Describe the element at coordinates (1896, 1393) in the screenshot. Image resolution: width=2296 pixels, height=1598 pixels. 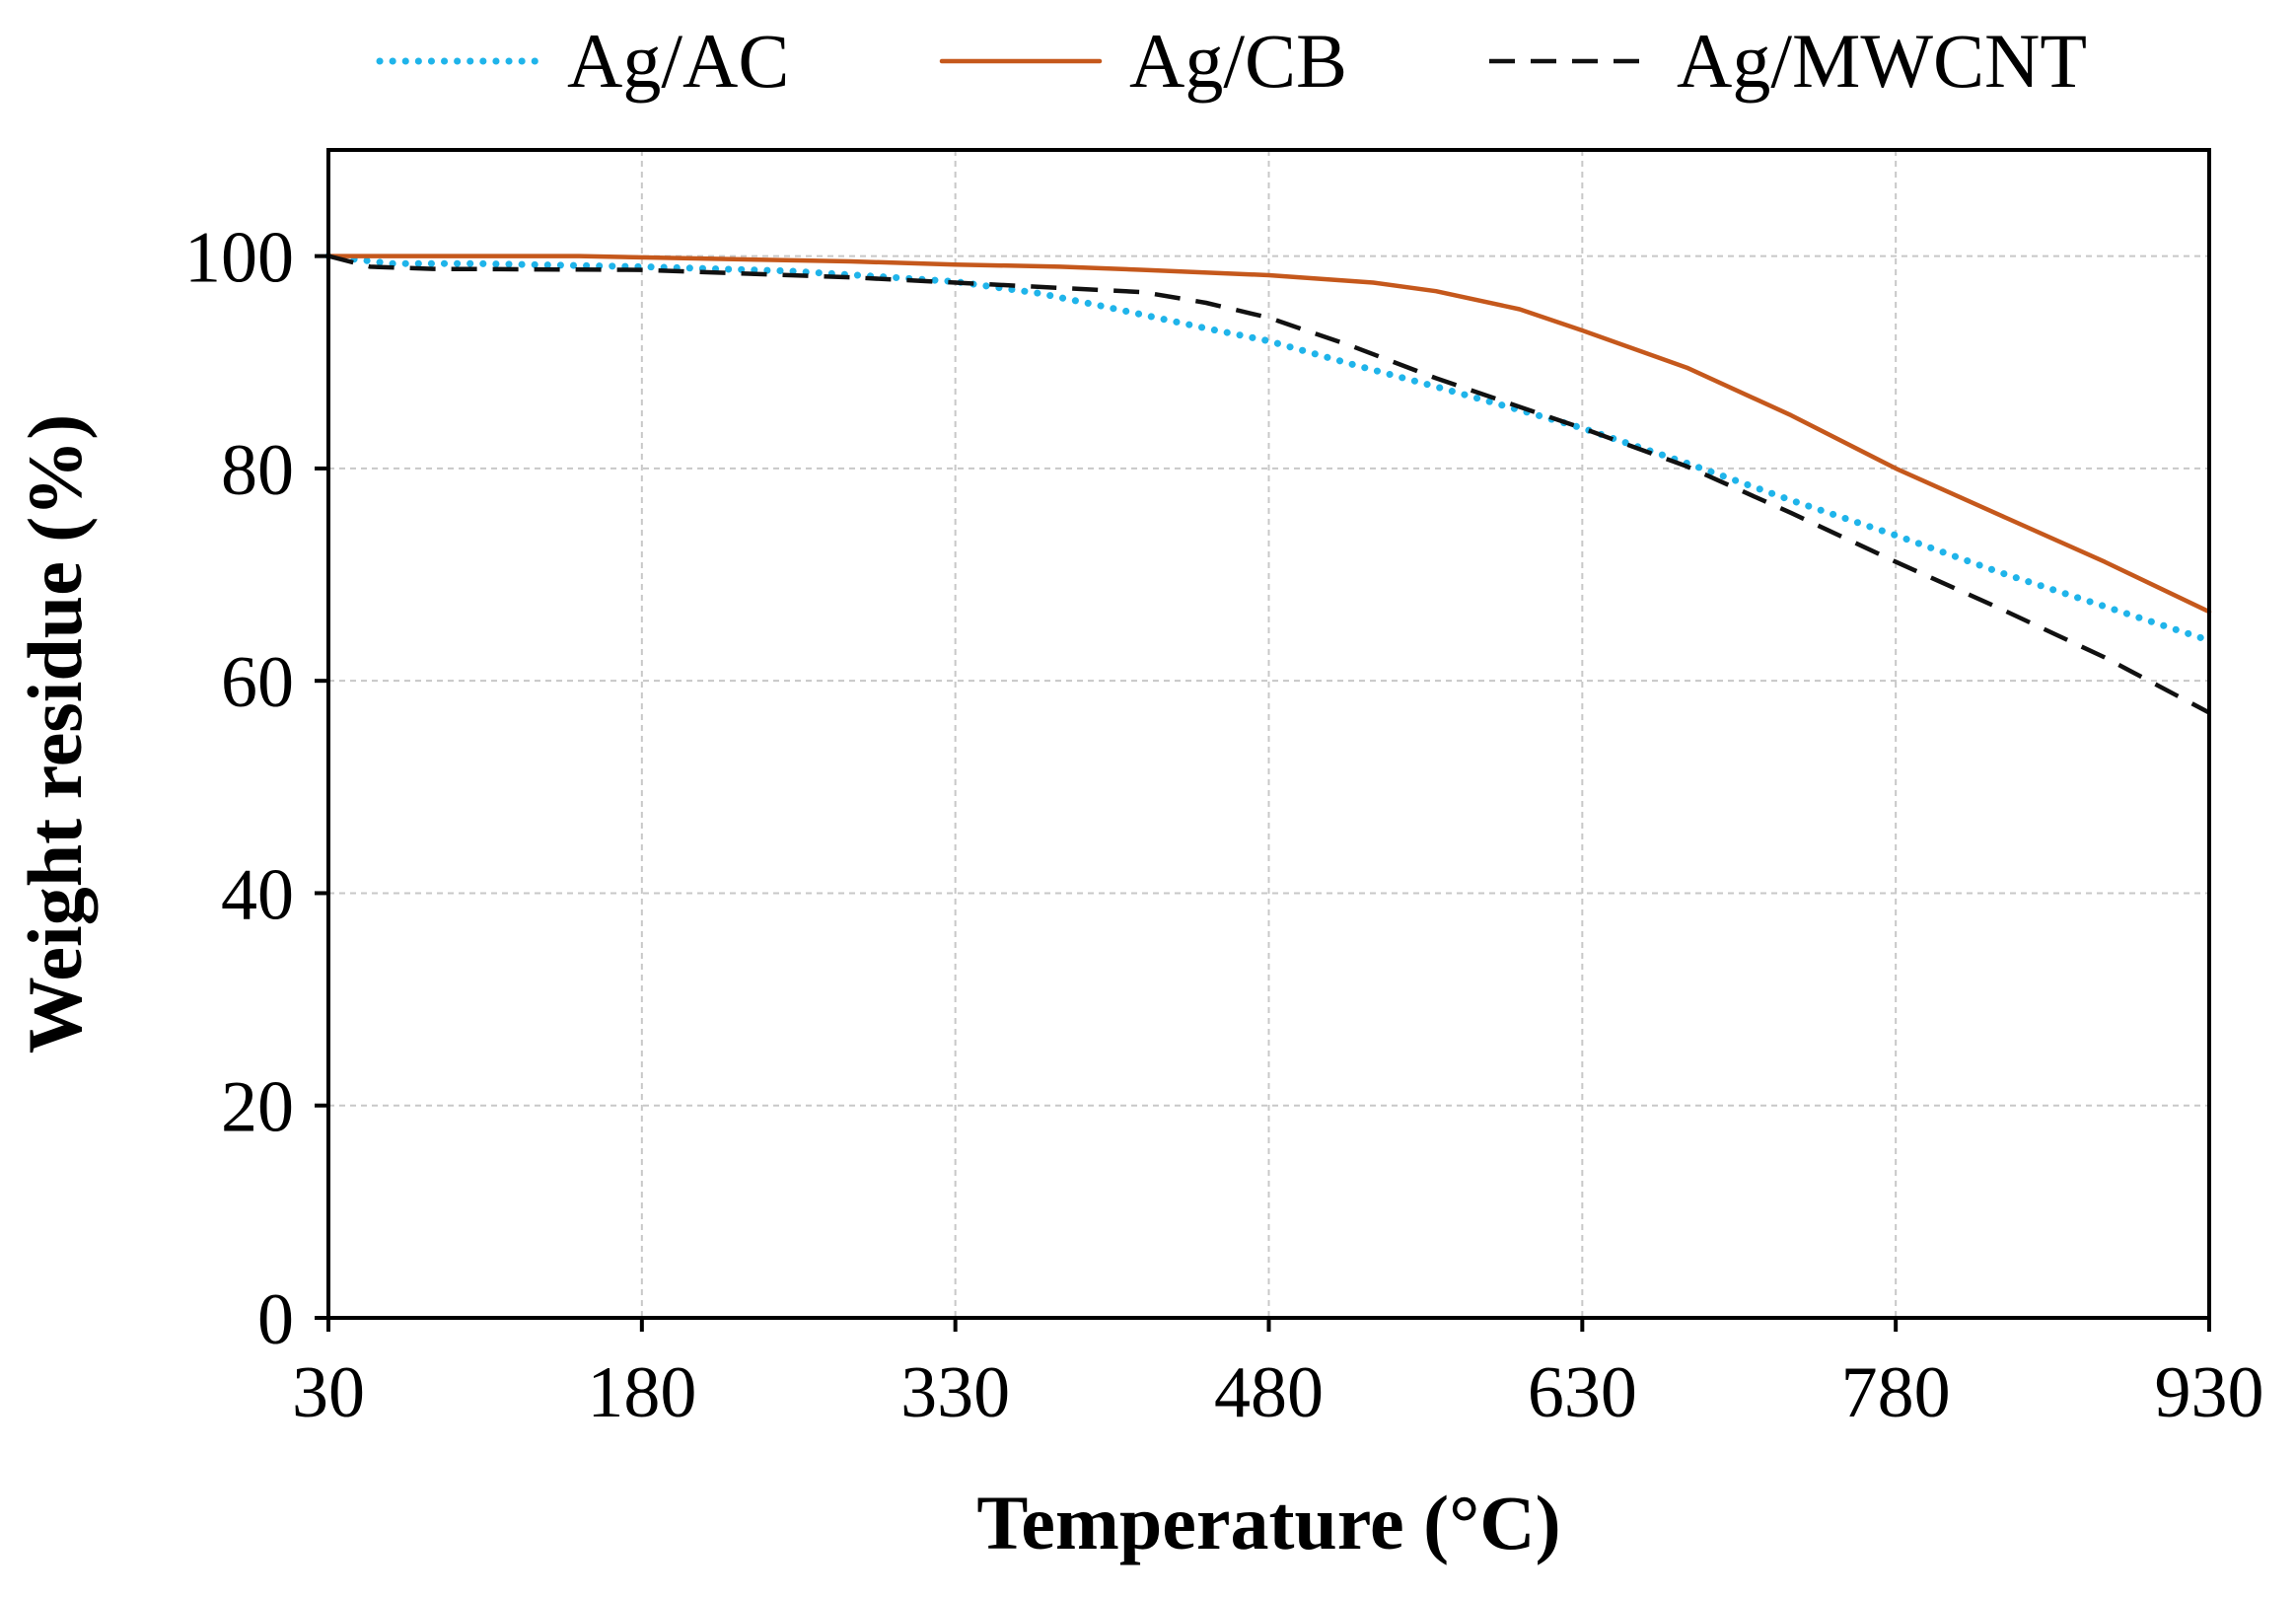
I see `x-tick-label: 780` at that location.